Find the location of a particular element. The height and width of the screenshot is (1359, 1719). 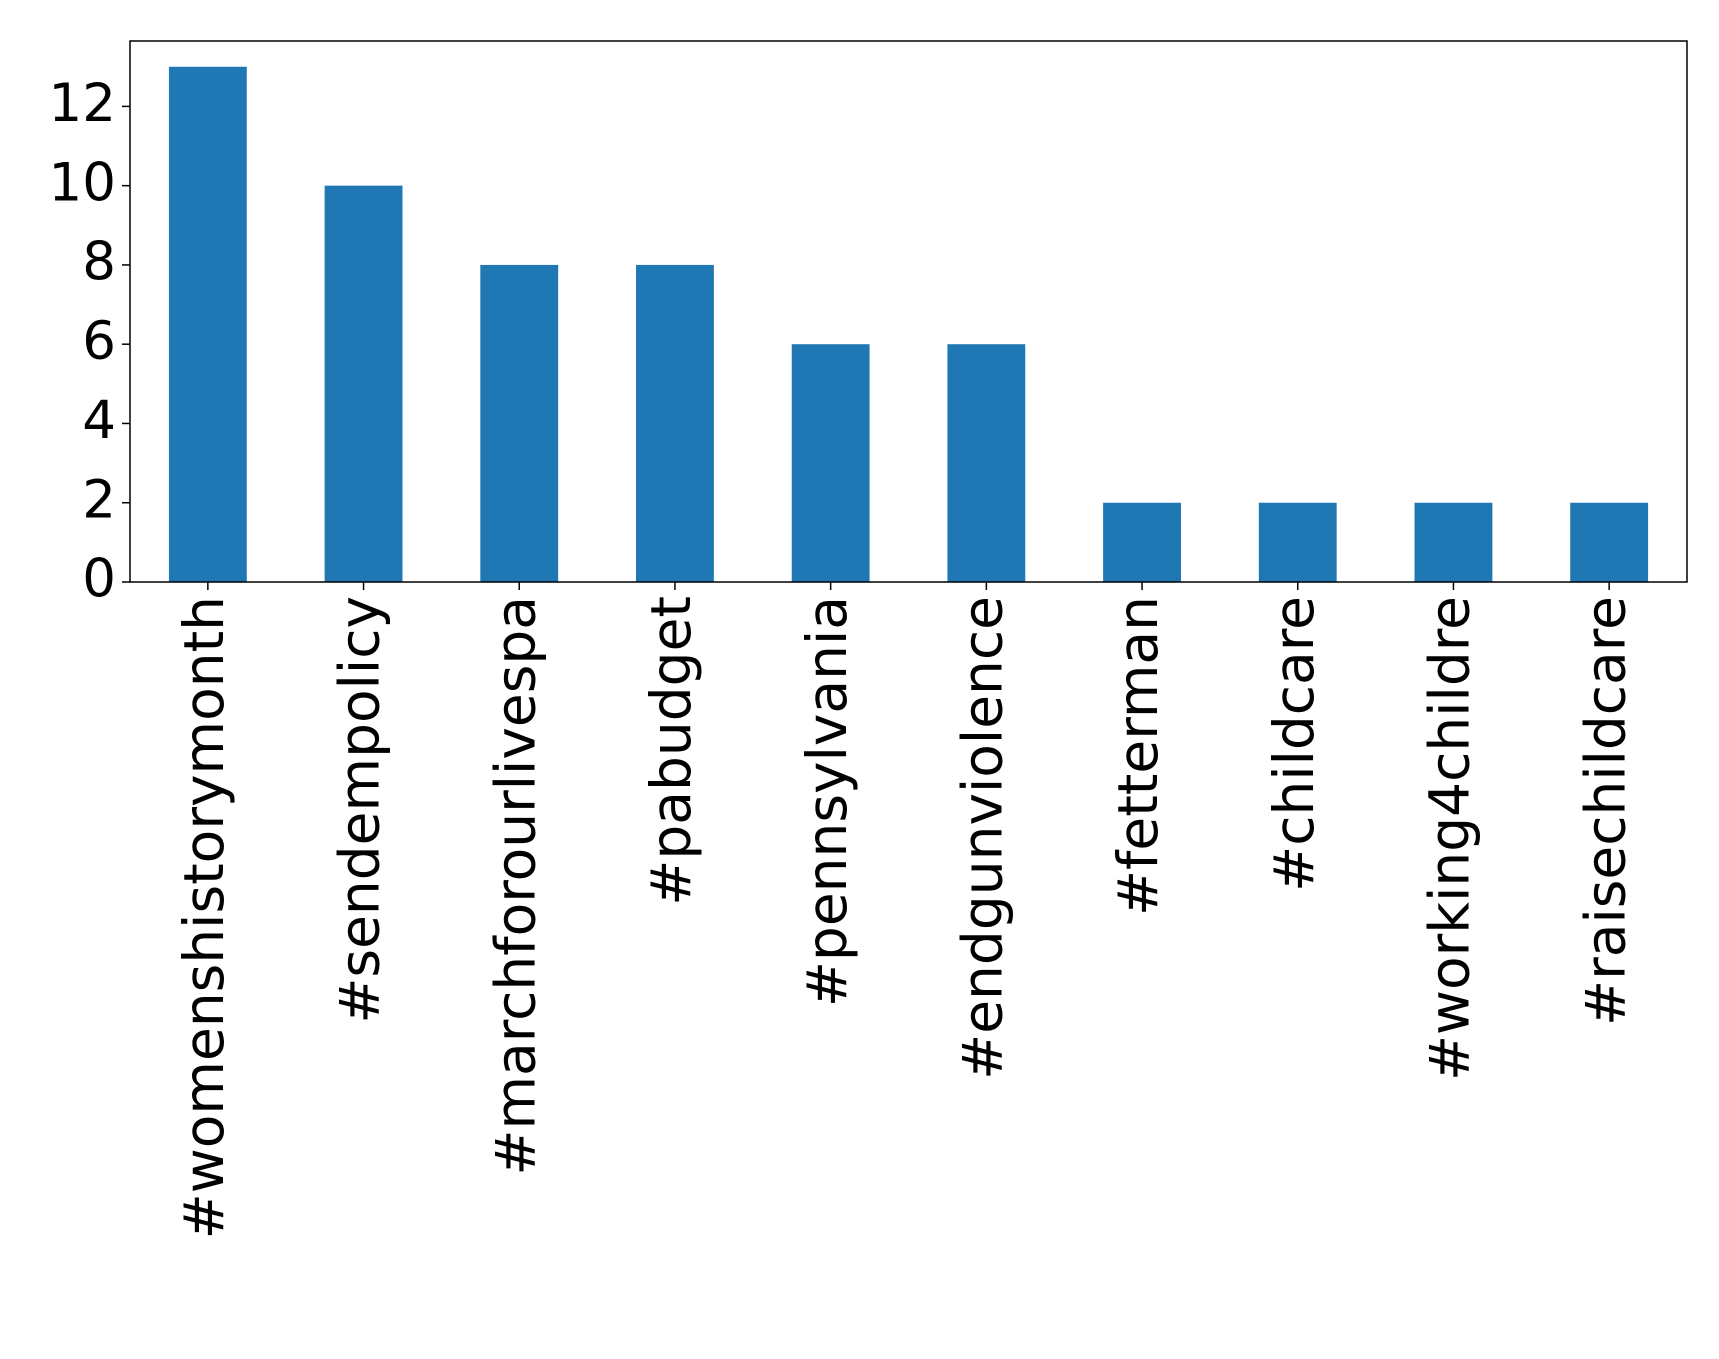

x-tick-label: #working4childre is located at coordinates (1450, 838).